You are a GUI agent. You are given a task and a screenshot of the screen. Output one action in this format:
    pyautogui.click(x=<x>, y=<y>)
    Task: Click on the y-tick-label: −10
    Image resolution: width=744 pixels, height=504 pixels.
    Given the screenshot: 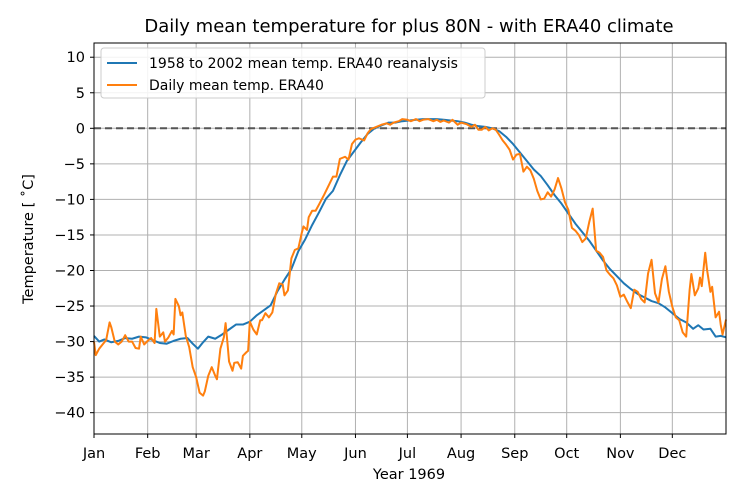 What is the action you would take?
    pyautogui.click(x=69, y=200)
    